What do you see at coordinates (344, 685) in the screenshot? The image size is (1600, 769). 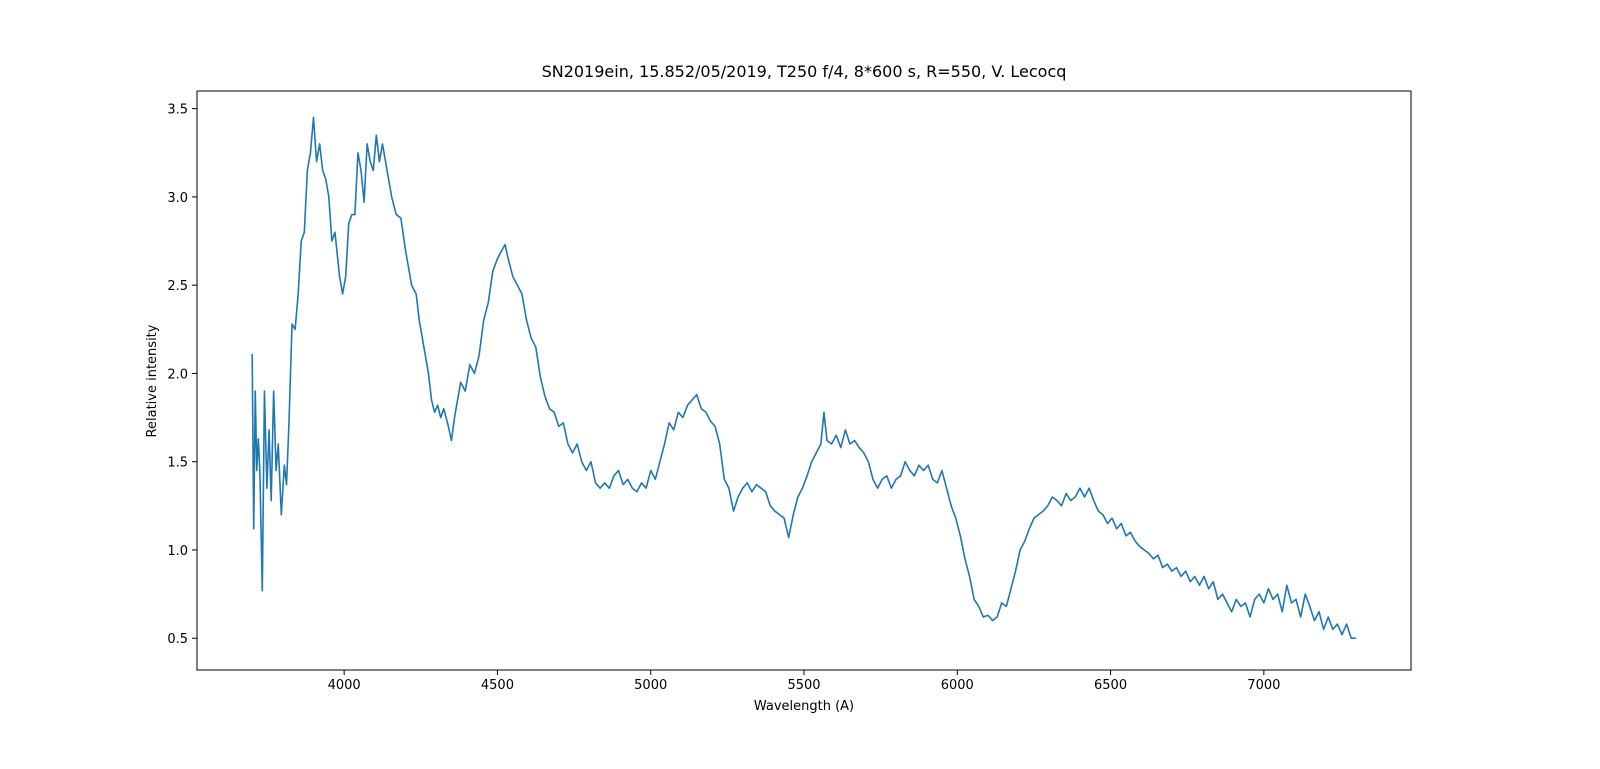 I see `x-tick-label: 4000` at bounding box center [344, 685].